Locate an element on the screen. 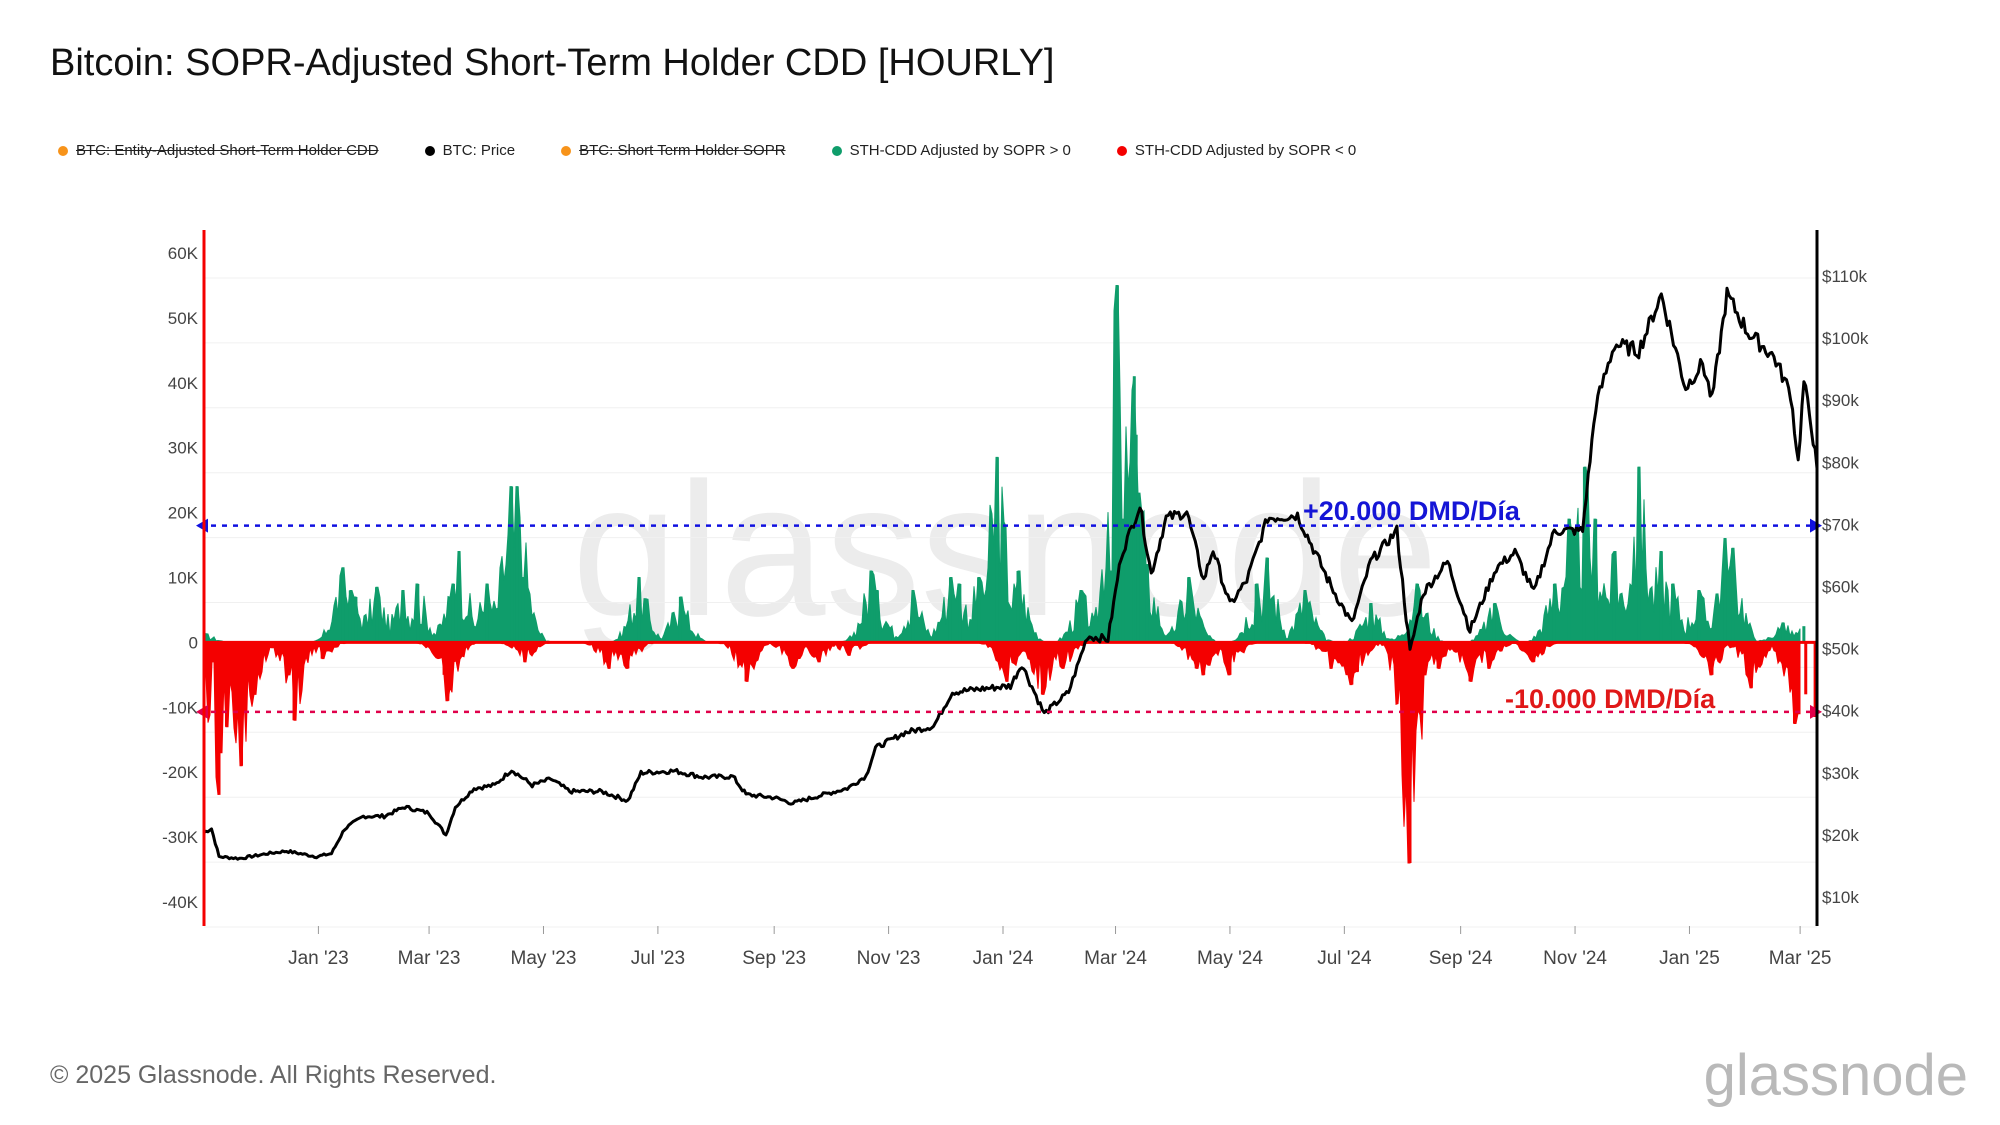 The width and height of the screenshot is (2000, 1125). x-tick-label: Mar '23 is located at coordinates (429, 958).